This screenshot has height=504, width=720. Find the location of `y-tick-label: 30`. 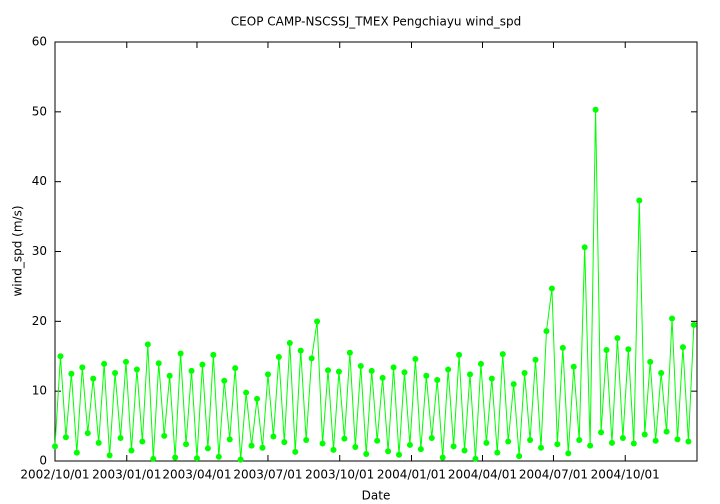

y-tick-label: 30 is located at coordinates (39, 251).